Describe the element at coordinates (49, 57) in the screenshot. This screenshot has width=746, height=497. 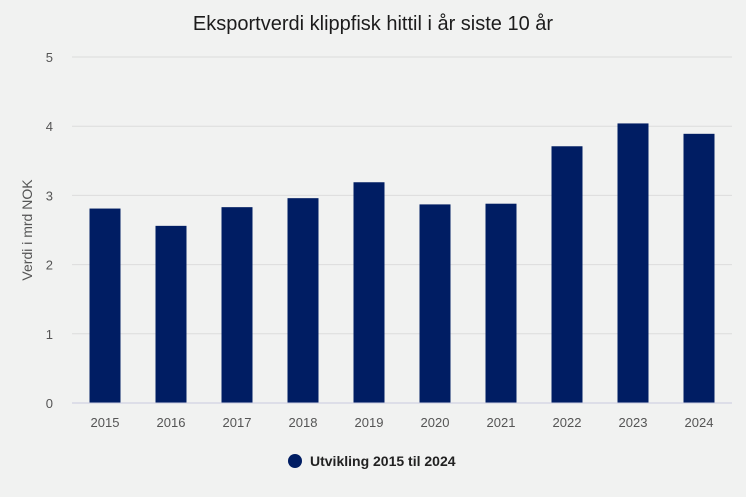
I see `y-tick-label: 5` at that location.